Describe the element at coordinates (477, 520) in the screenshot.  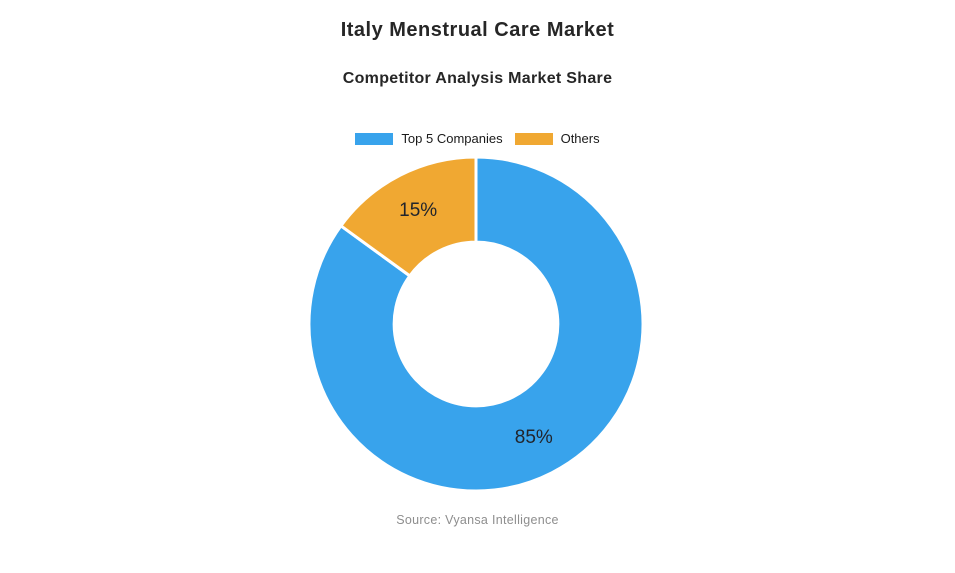
I see `source-caption: Source: Vyansa Intelligence` at that location.